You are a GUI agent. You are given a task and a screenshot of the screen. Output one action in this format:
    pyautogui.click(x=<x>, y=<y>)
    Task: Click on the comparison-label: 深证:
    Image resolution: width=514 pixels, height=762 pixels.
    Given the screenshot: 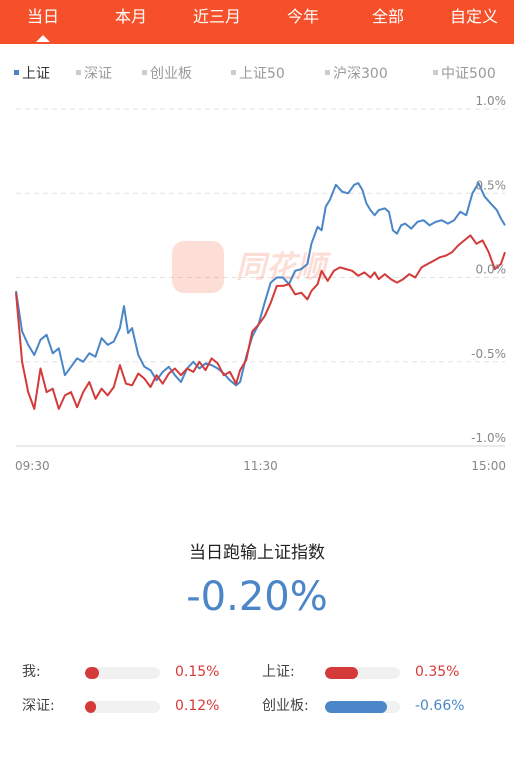 What is the action you would take?
    pyautogui.click(x=38, y=706)
    